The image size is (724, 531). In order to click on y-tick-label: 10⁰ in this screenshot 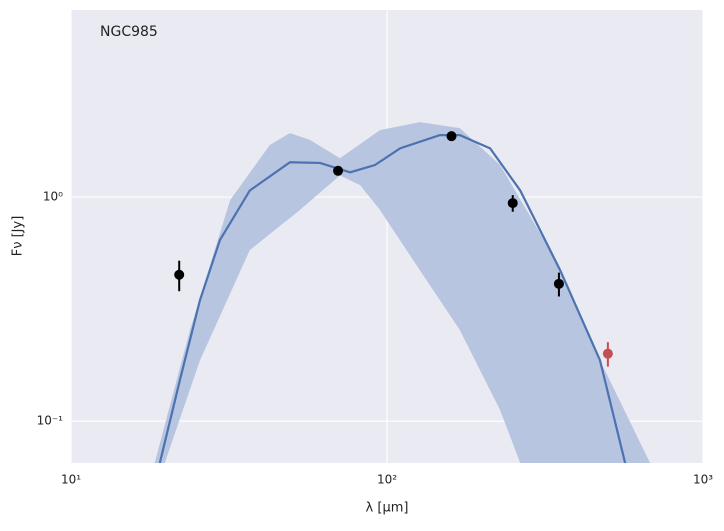, I will do `click(53, 197)`.